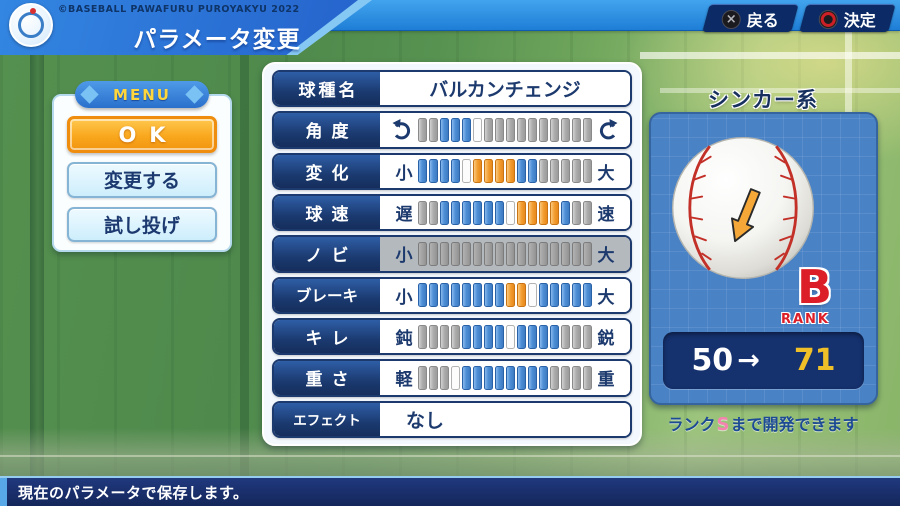 The image size is (900, 506). What do you see at coordinates (142, 94) in the screenshot?
I see `menu-header: MENU` at bounding box center [142, 94].